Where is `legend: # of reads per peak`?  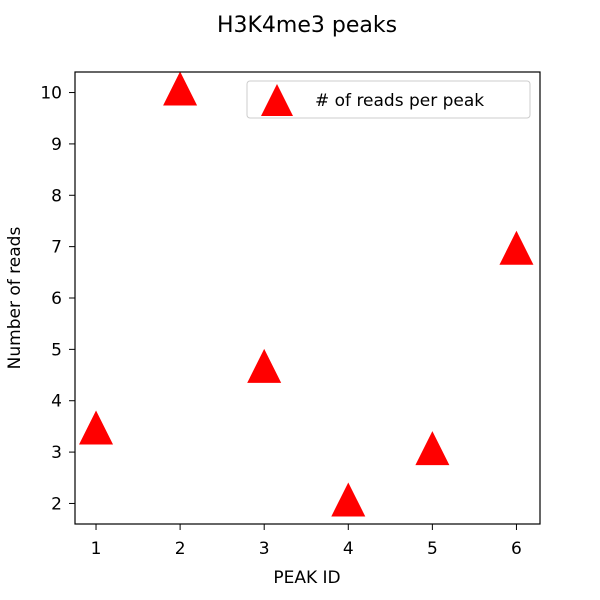
legend: # of reads per peak is located at coordinates (388, 99).